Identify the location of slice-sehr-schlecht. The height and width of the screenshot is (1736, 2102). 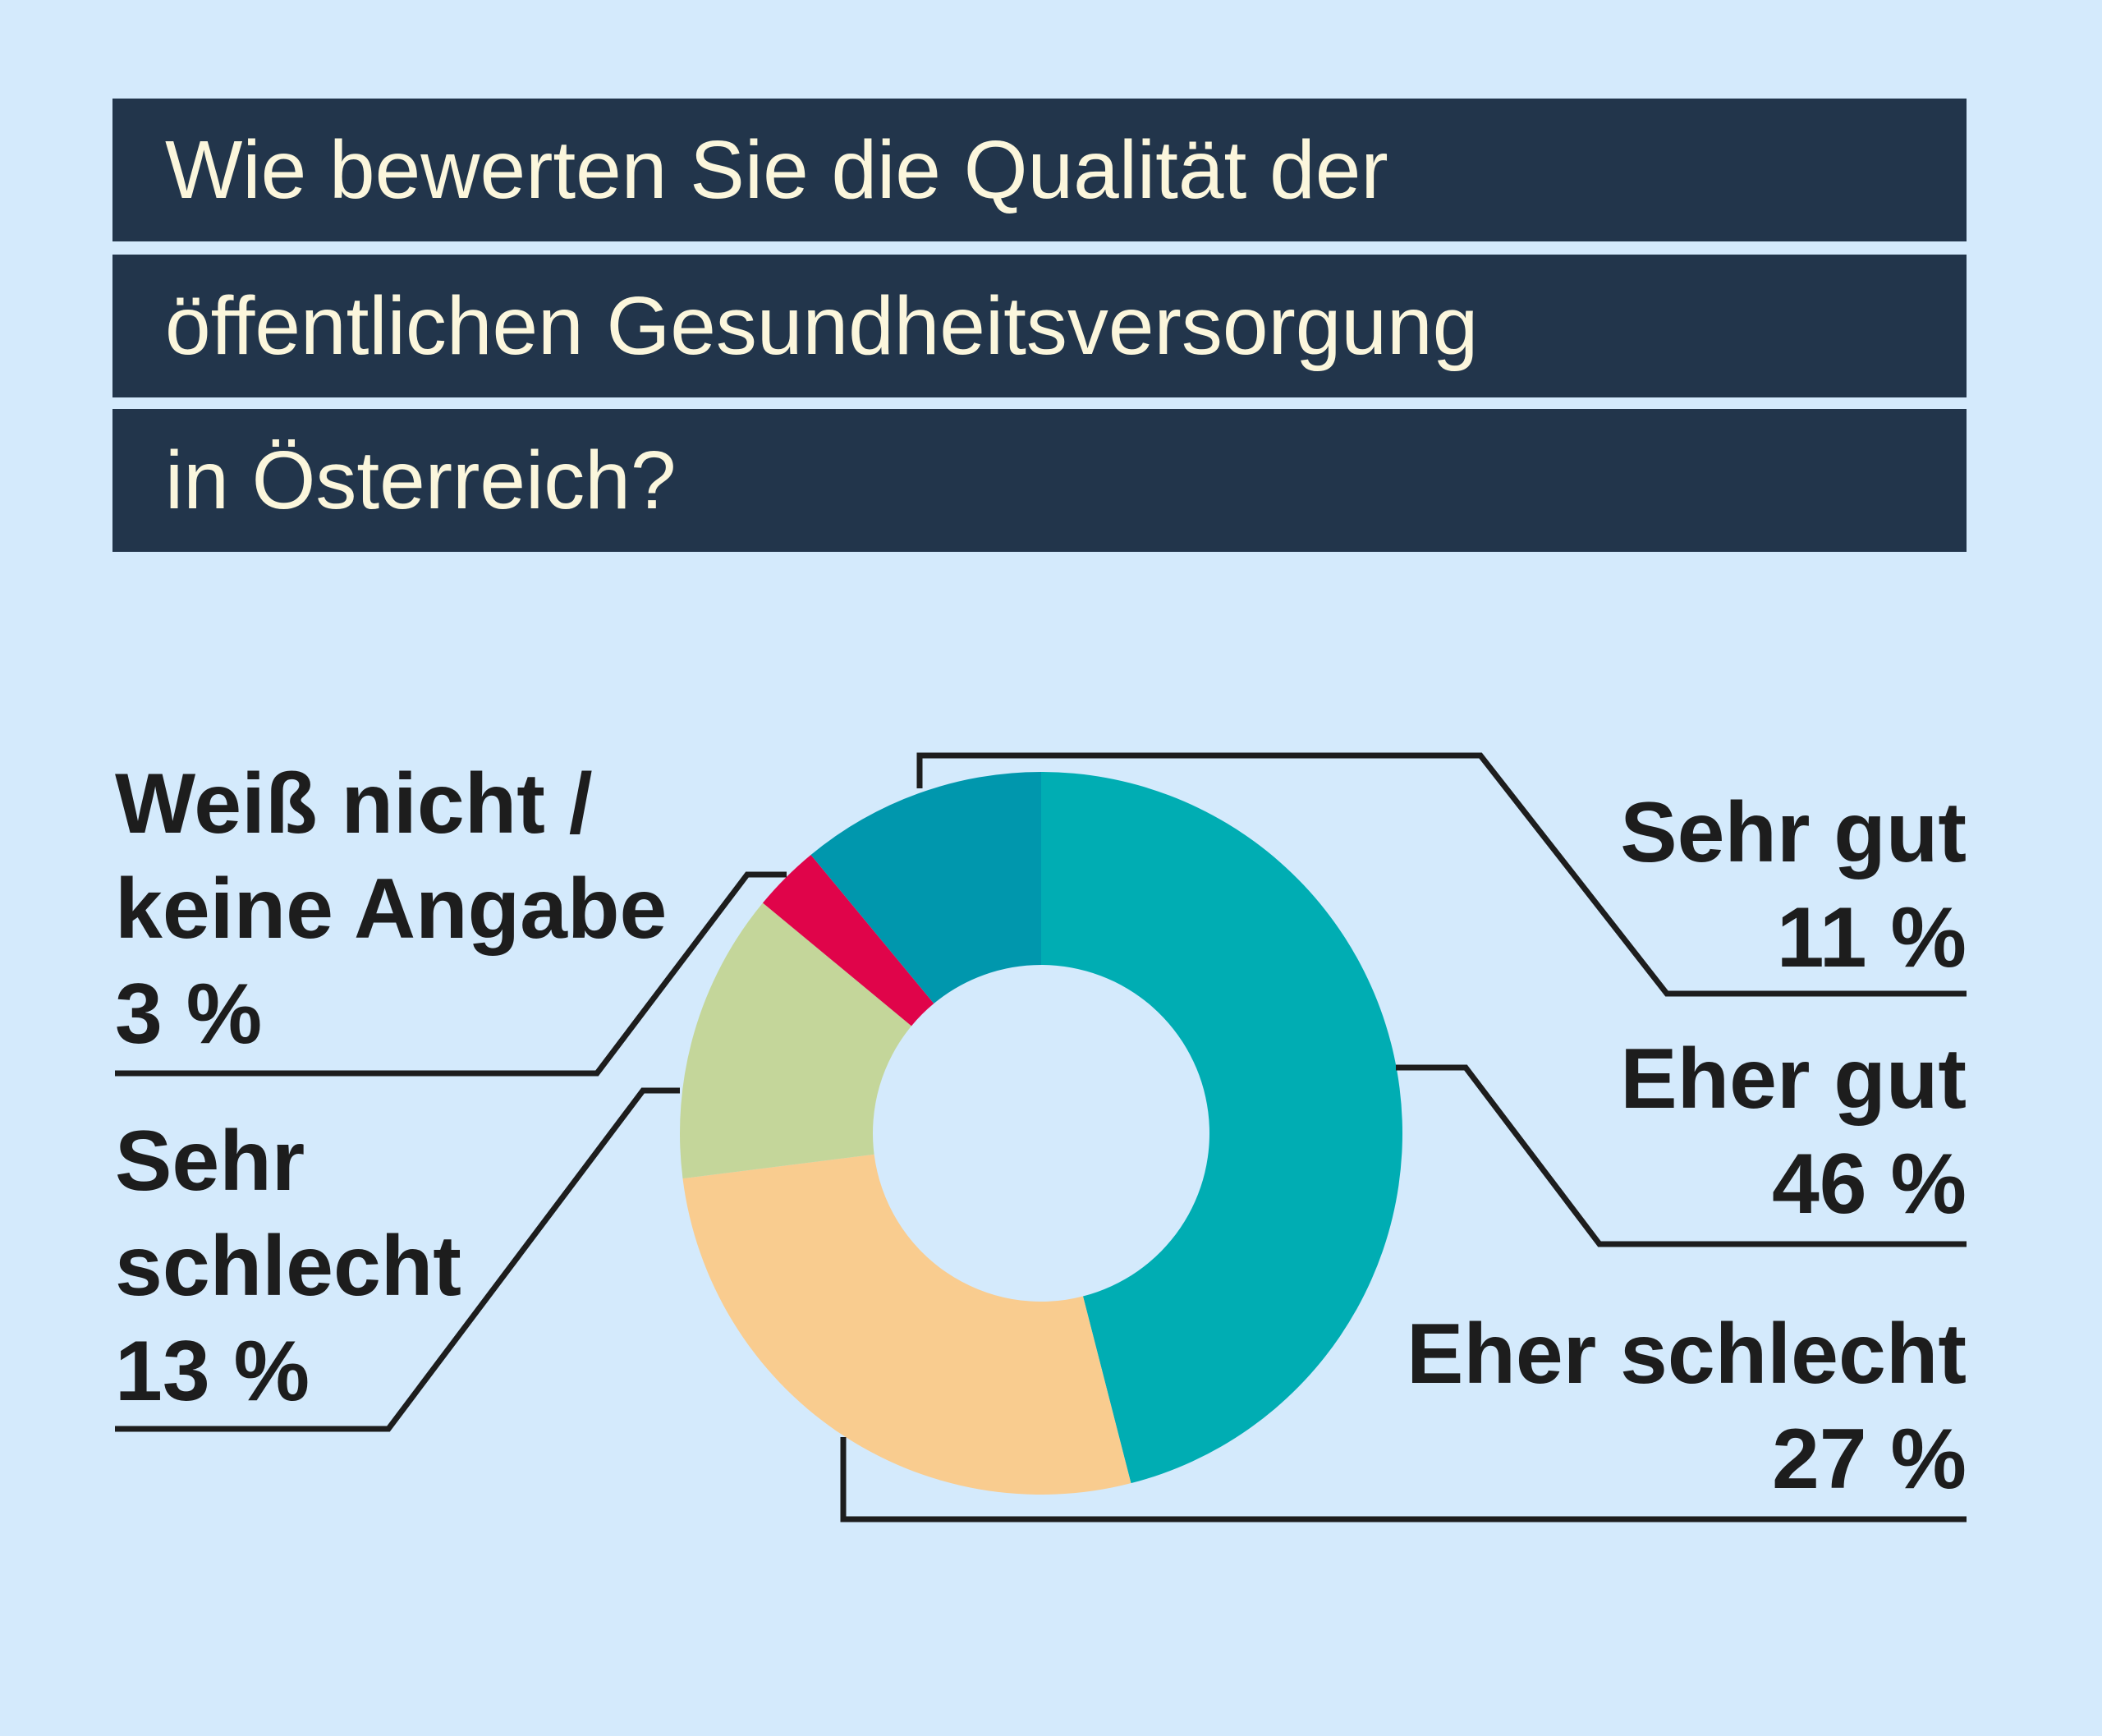
(796, 1040).